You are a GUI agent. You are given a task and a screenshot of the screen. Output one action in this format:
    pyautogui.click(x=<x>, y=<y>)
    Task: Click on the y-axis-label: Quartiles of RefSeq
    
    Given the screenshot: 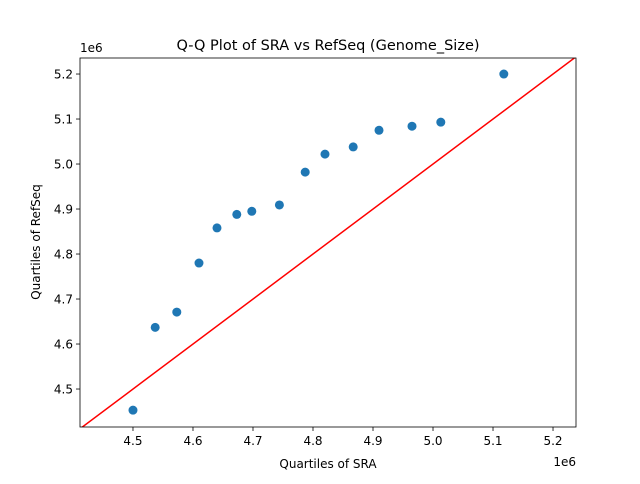 What is the action you would take?
    pyautogui.click(x=36, y=242)
    